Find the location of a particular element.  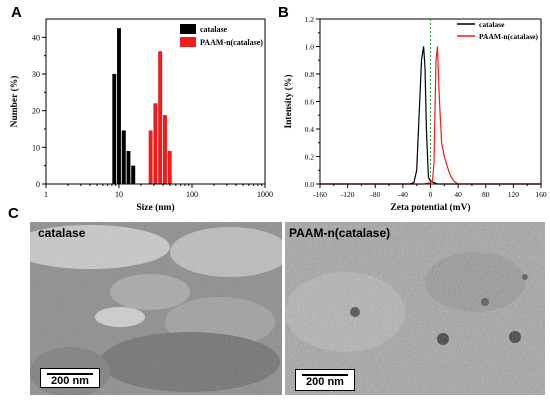

x-tick-label: 40 is located at coordinates (458, 194).